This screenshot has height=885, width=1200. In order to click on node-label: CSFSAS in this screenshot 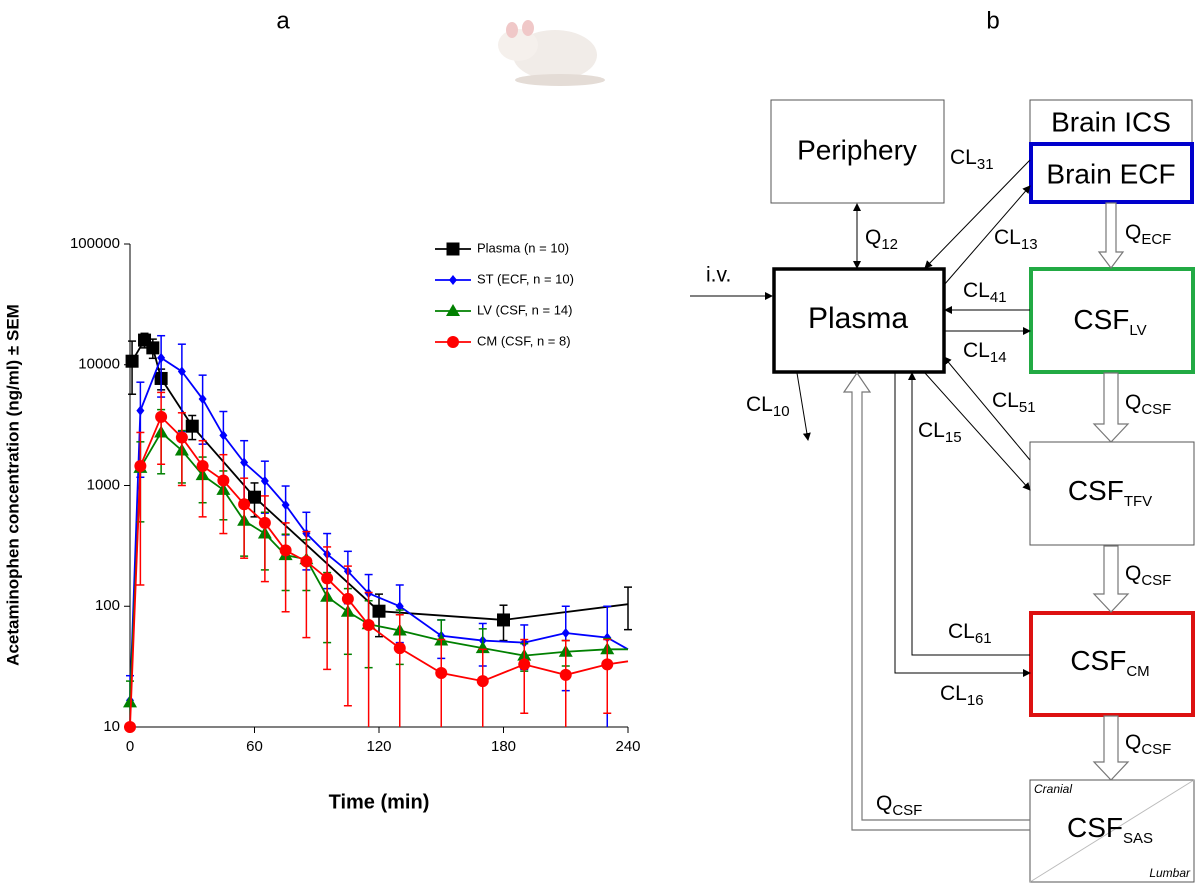, I will do `click(1110, 829)`.